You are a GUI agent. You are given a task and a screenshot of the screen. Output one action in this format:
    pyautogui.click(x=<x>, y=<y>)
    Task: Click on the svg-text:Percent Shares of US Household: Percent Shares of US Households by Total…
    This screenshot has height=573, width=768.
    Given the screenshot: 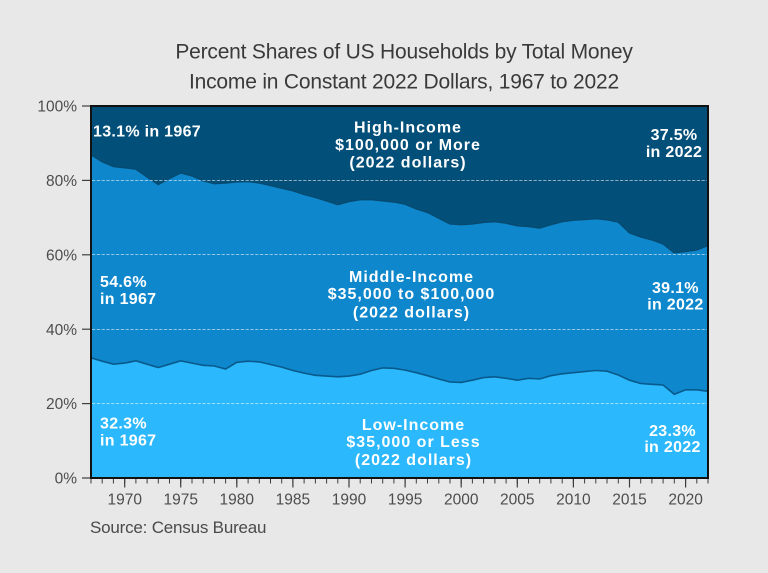 What is the action you would take?
    pyautogui.click(x=404, y=52)
    